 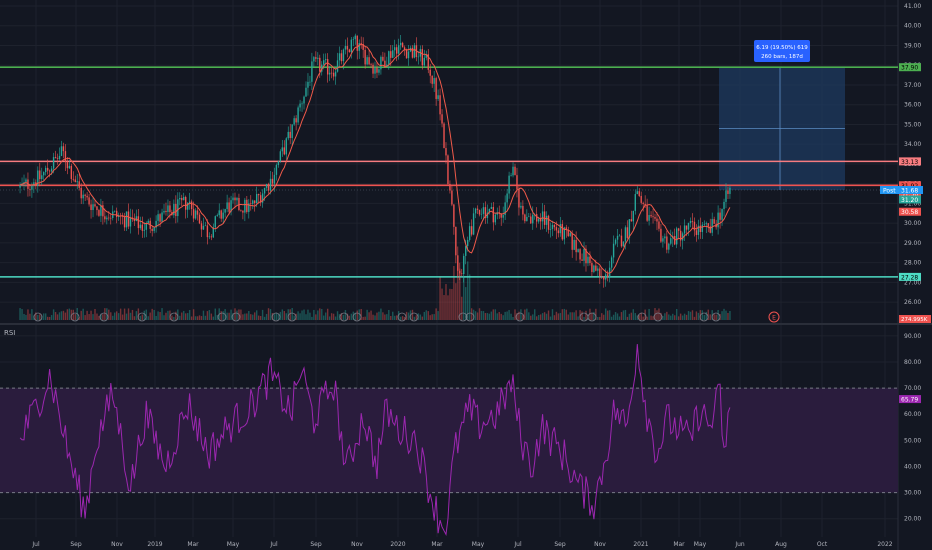 I want to click on time-tick-label: 2020, so click(x=397, y=544).